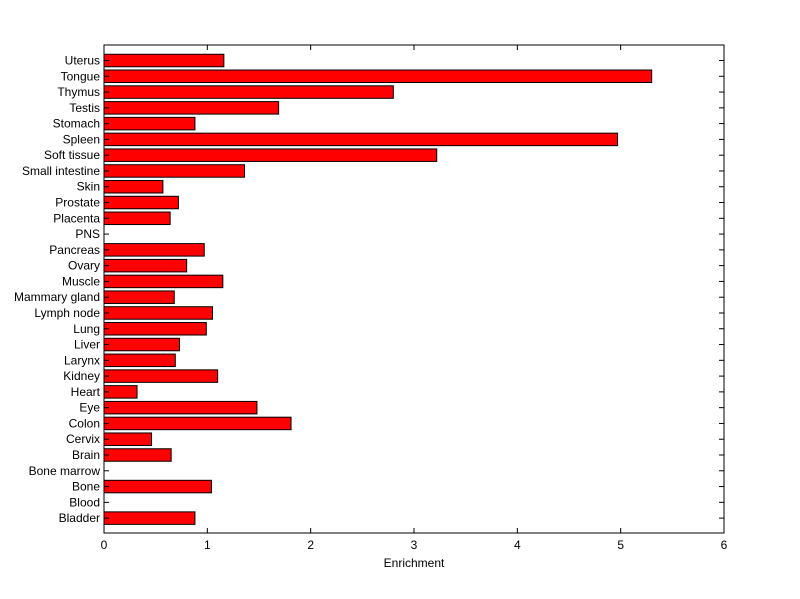  I want to click on bar-uterus, so click(164, 60).